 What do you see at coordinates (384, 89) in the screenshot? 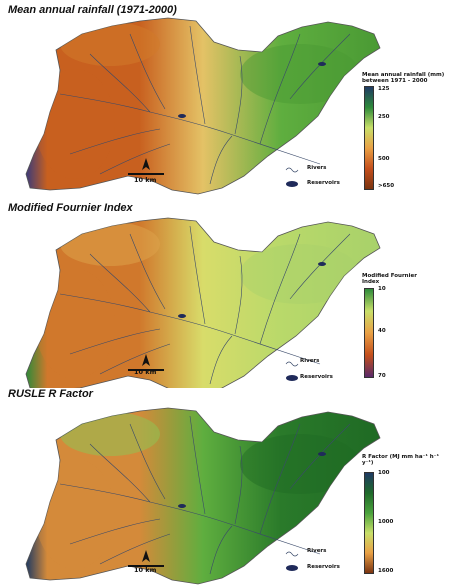
I see `legend-tick-label: 125` at bounding box center [384, 89].